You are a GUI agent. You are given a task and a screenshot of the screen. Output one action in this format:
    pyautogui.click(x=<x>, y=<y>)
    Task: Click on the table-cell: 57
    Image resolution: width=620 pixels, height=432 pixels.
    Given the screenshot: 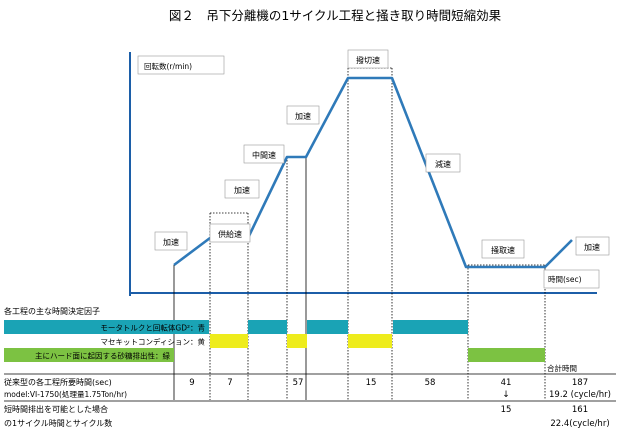 What is the action you would take?
    pyautogui.click(x=298, y=383)
    